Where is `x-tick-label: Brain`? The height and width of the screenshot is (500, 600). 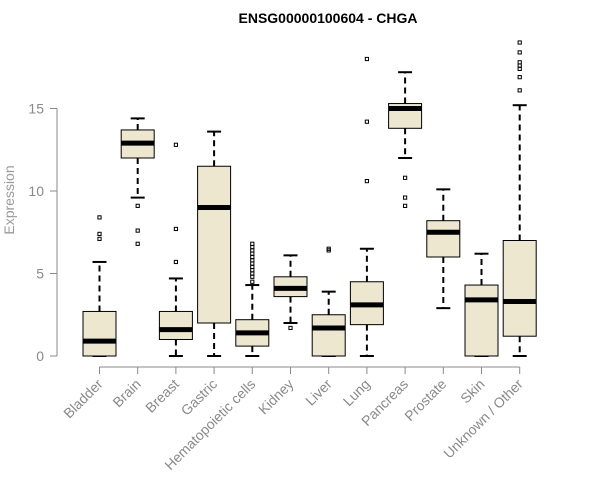 x-tick-label: Brain is located at coordinates (126, 393).